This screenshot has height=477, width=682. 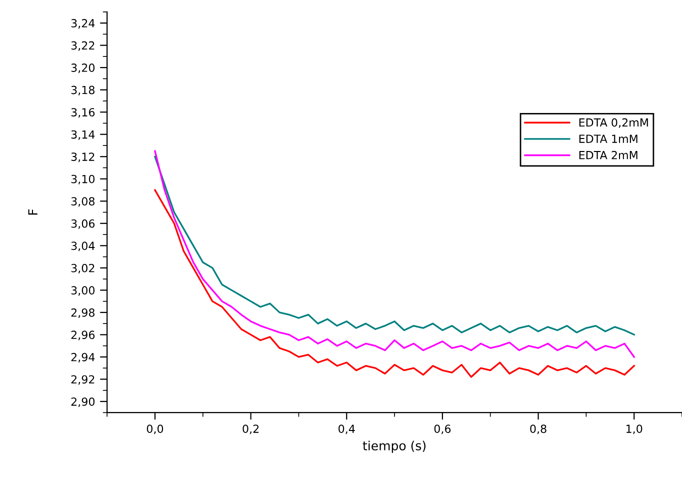 What do you see at coordinates (442, 429) in the screenshot?
I see `x-tick-label: 0,6` at bounding box center [442, 429].